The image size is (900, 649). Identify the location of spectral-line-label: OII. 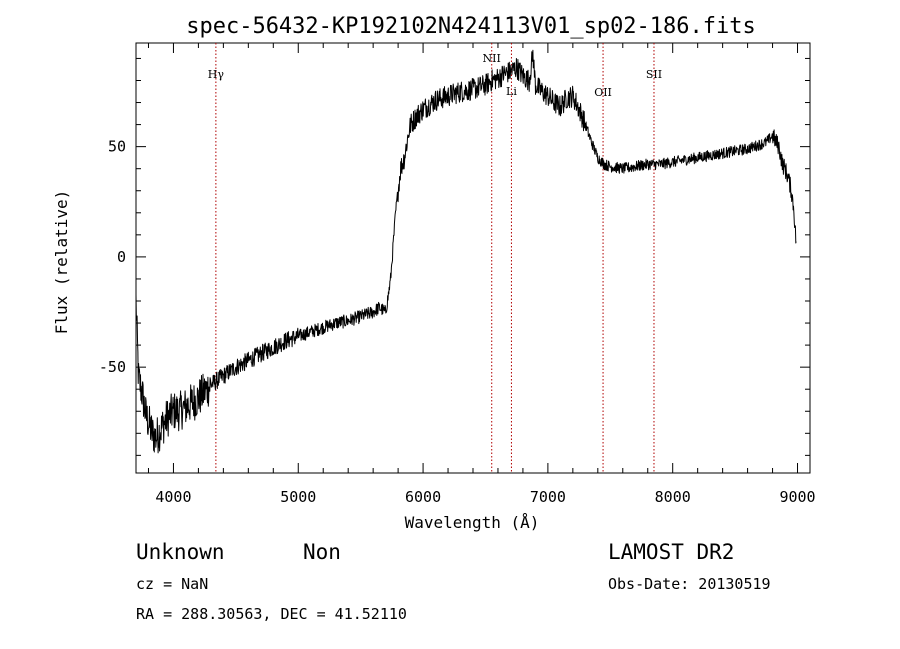
(603, 92).